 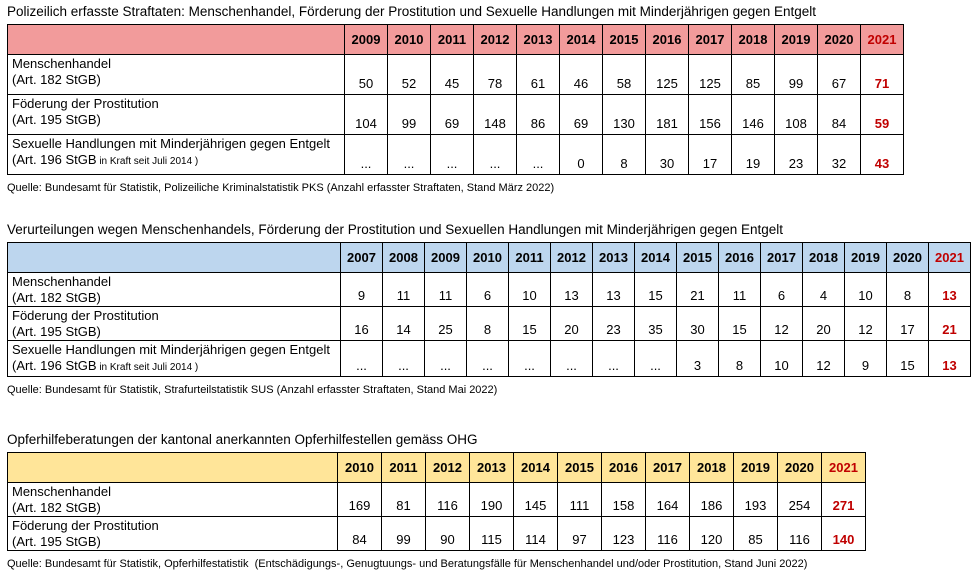 I want to click on value-cell: 16, so click(x=361, y=323).